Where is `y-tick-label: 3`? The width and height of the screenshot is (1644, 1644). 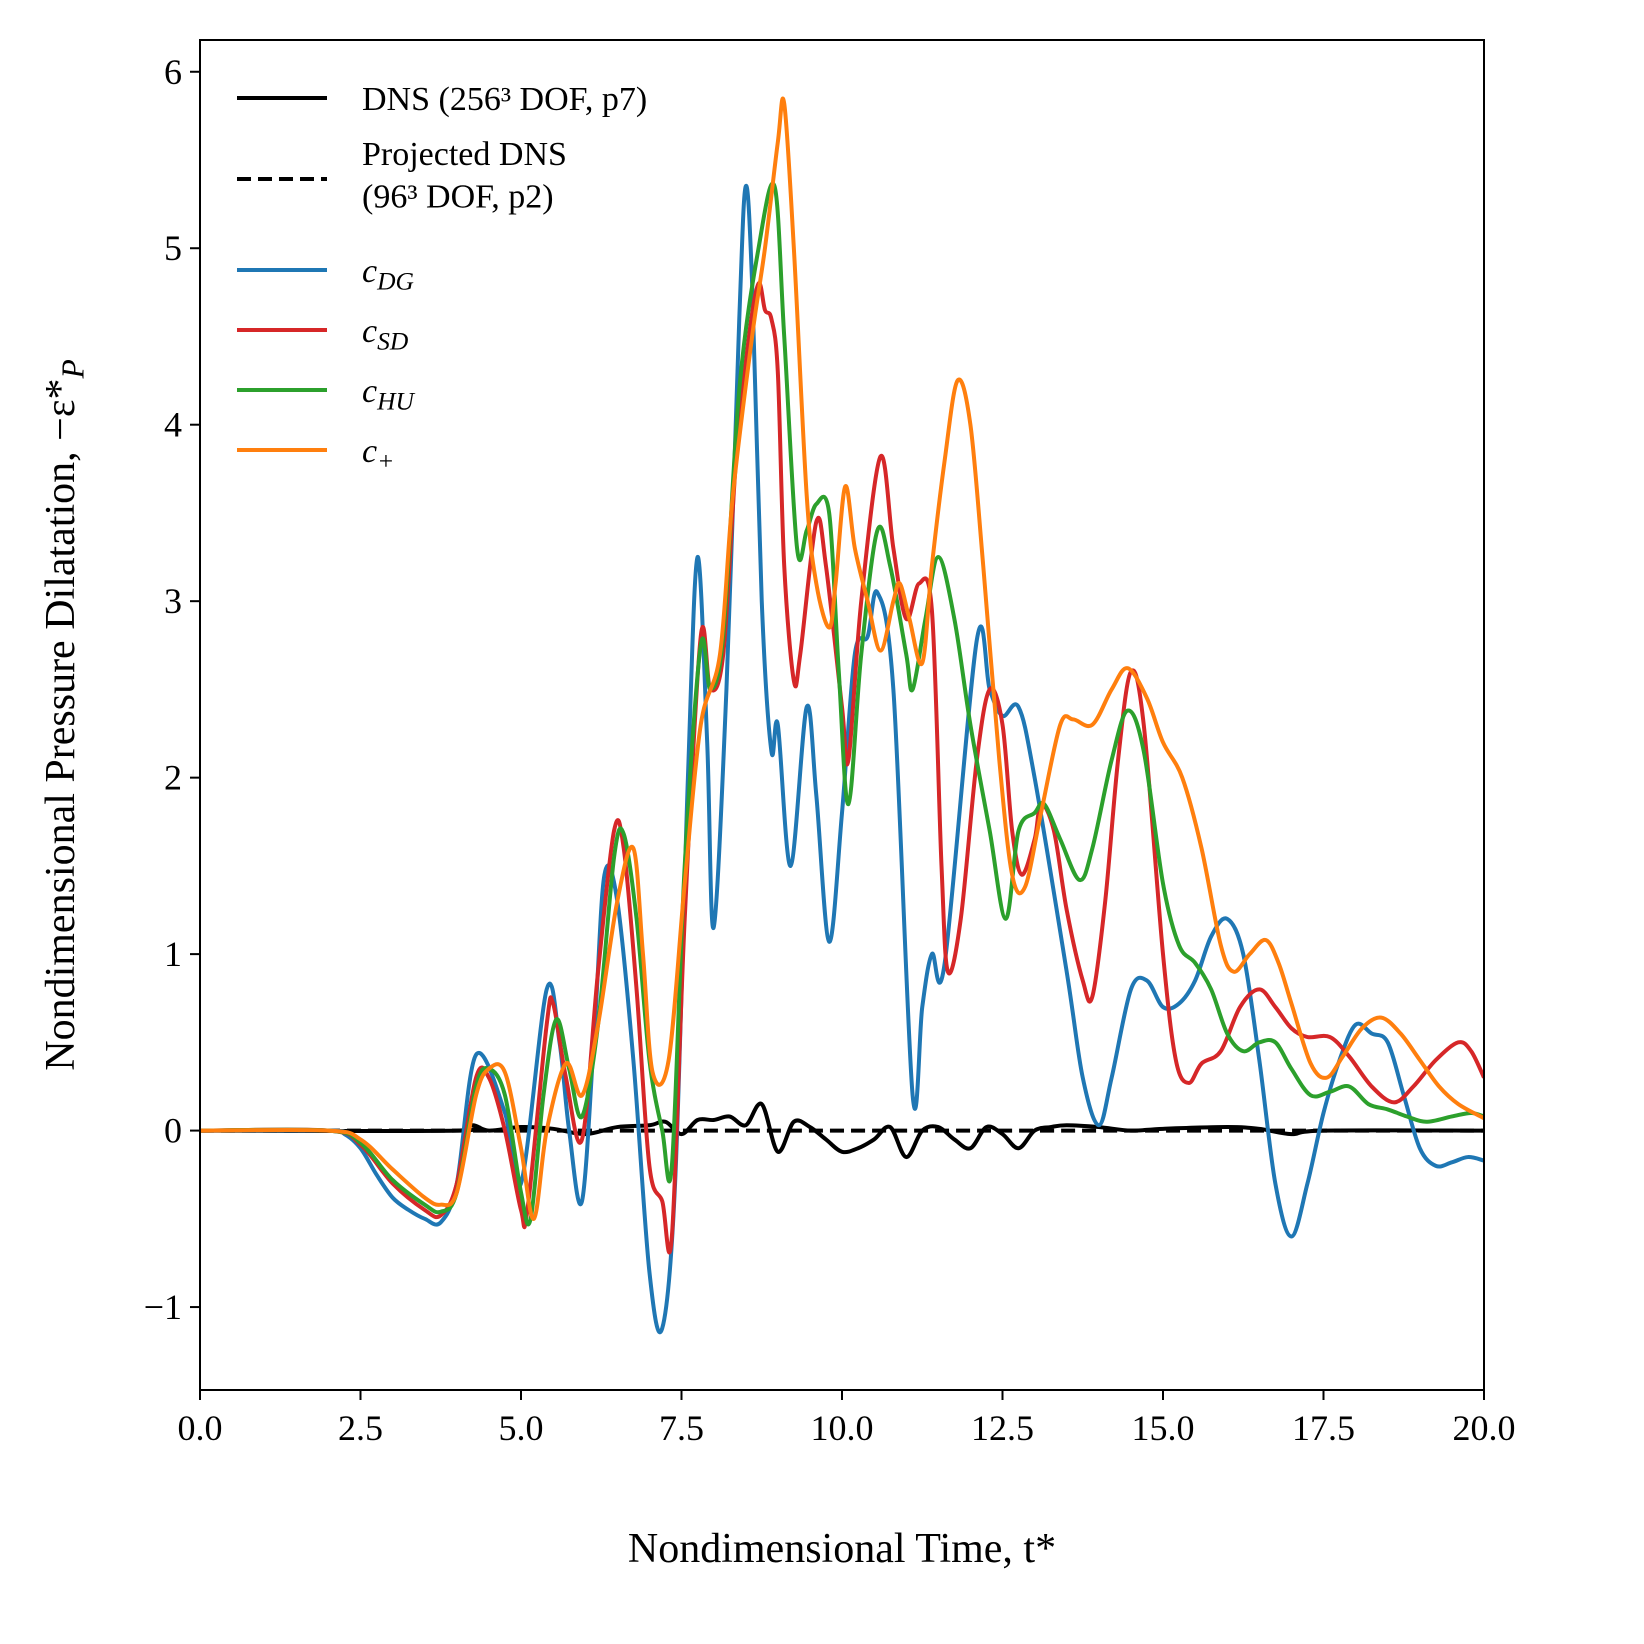 y-tick-label: 3 is located at coordinates (173, 601).